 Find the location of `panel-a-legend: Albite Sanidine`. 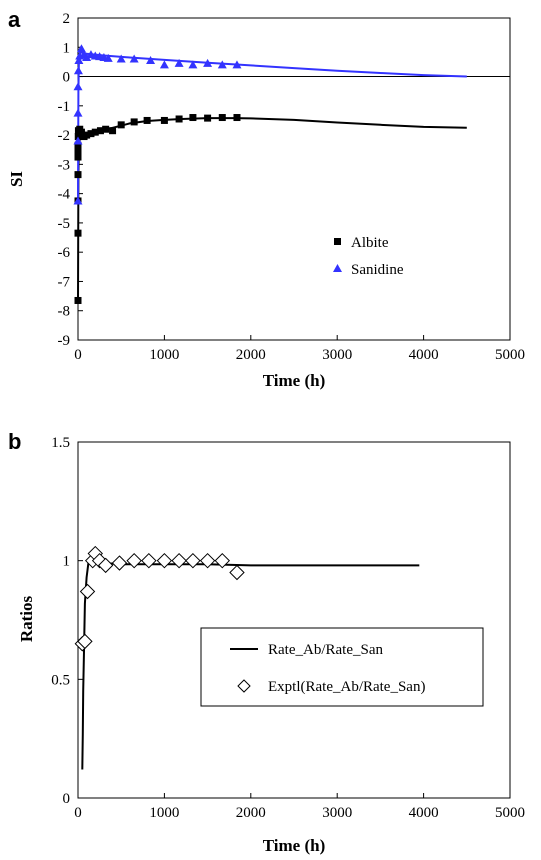

panel-a-legend: Albite Sanidine is located at coordinates (368, 256).